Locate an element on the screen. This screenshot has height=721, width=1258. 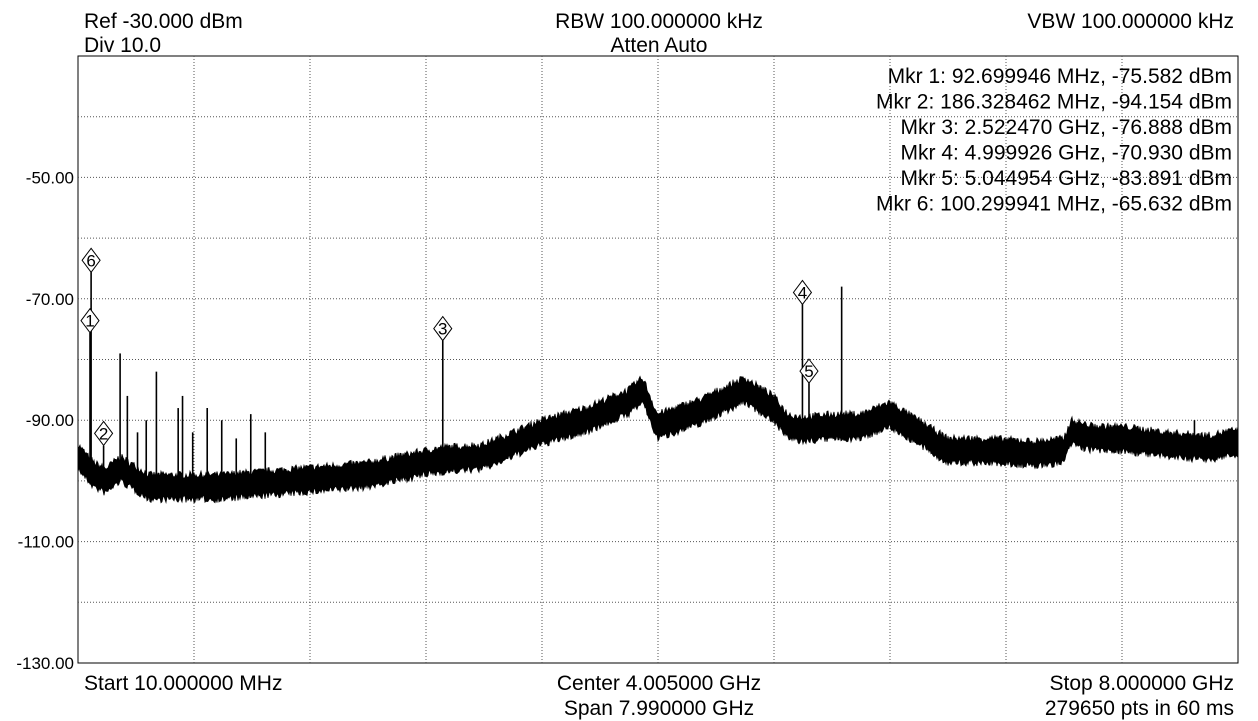
rbw-label: RBW 100.000000 kHz is located at coordinates (659, 21).